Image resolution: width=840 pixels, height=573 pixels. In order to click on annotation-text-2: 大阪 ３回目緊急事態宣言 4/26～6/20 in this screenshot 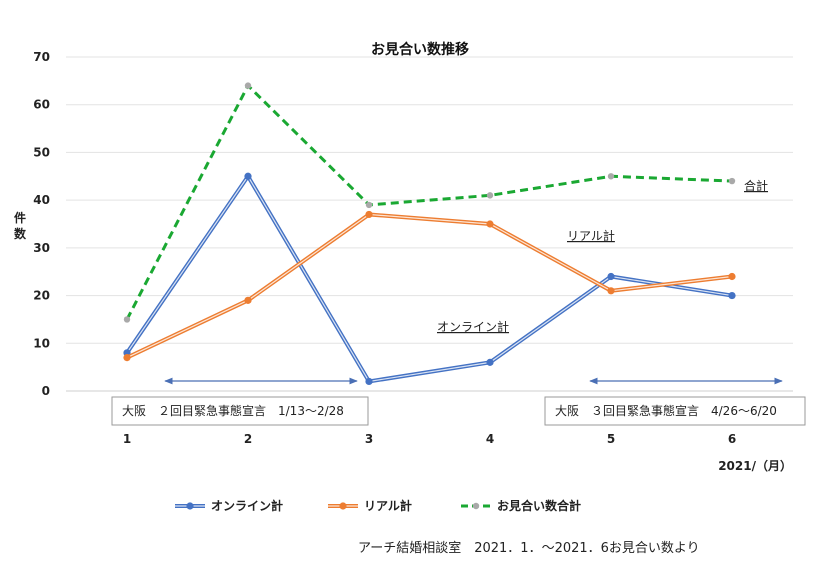, I will do `click(666, 410)`.